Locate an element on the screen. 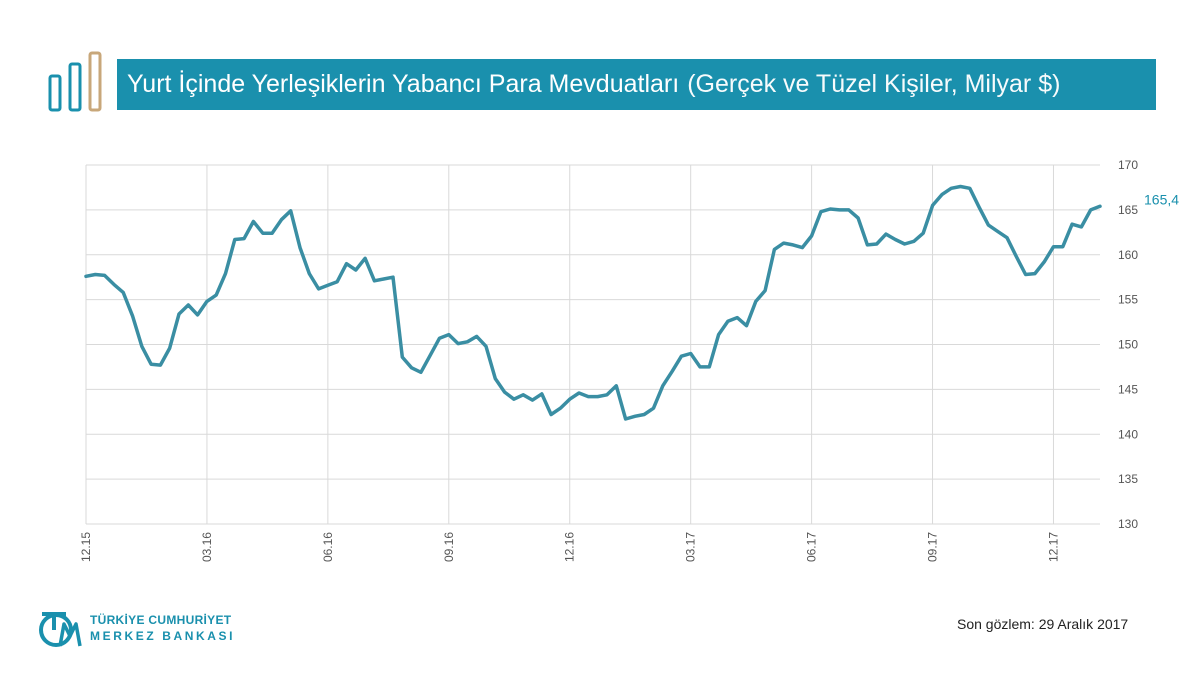 This screenshot has height=675, width=1200. tcmb-logo-icon is located at coordinates (60, 629).